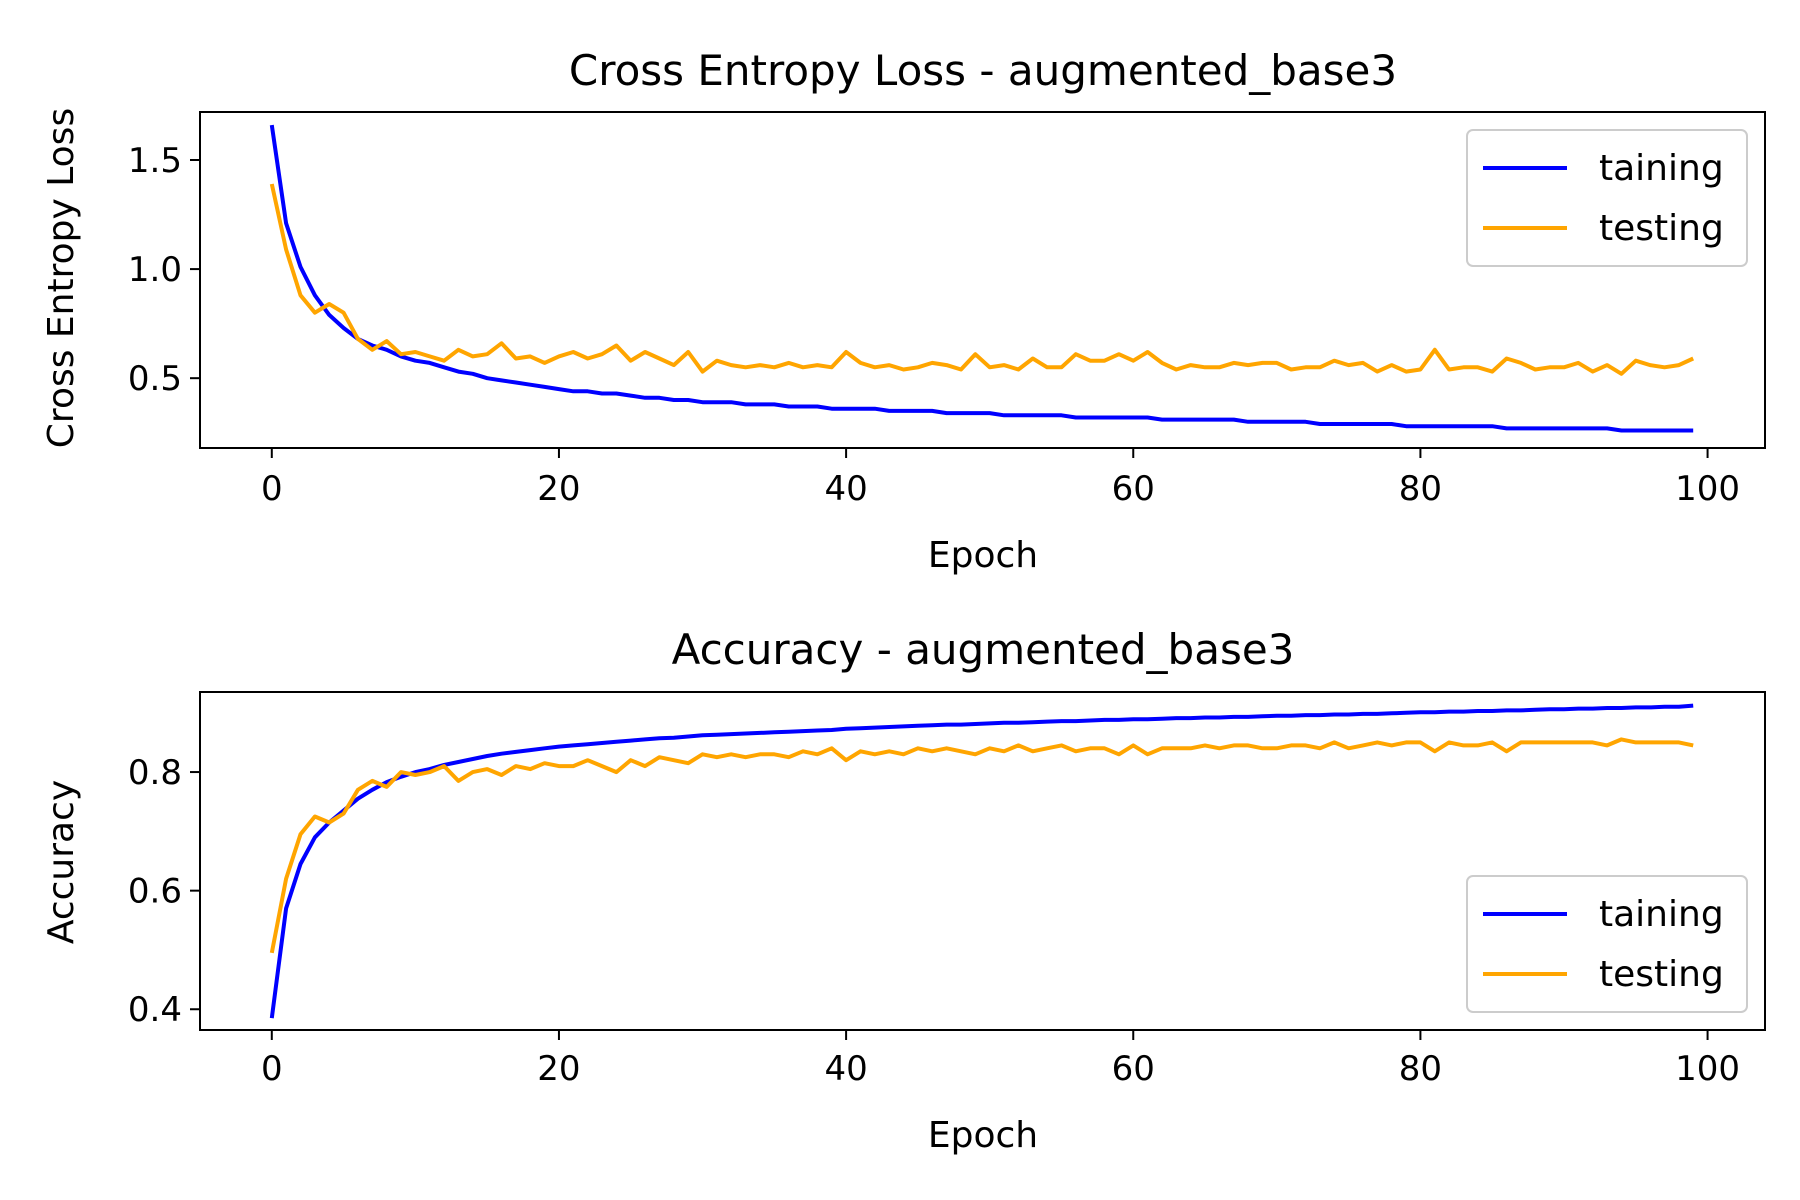 The image size is (1800, 1200). I want to click on loss-x-tick-label: 60, so click(1133, 489).